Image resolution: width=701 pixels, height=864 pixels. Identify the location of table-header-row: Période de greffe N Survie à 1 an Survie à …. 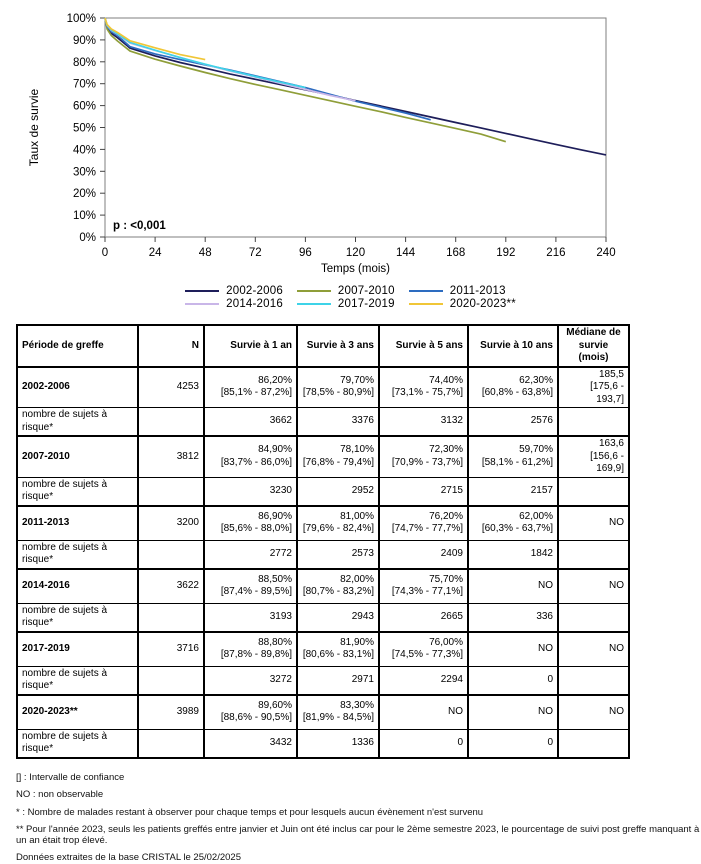
(323, 346).